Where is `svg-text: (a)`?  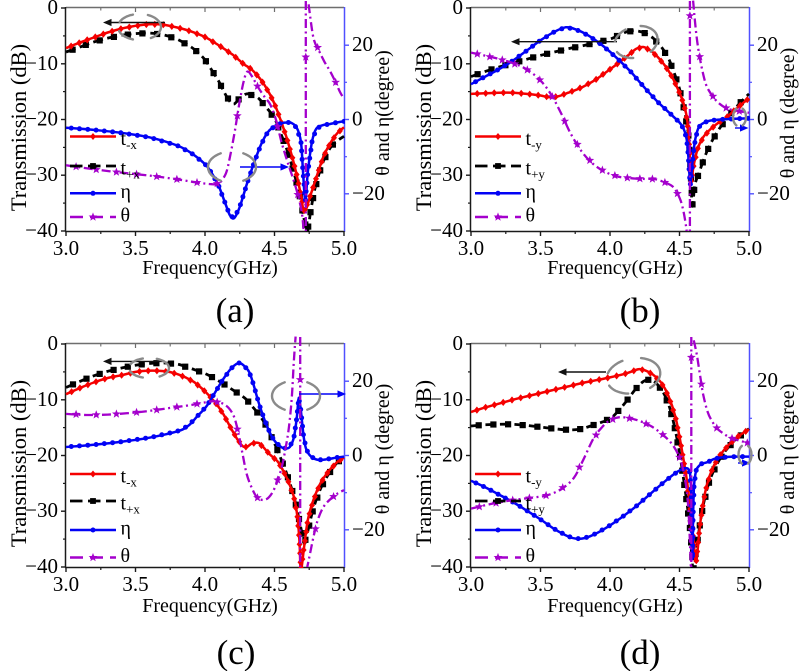
svg-text: (a) is located at coordinates (235, 310).